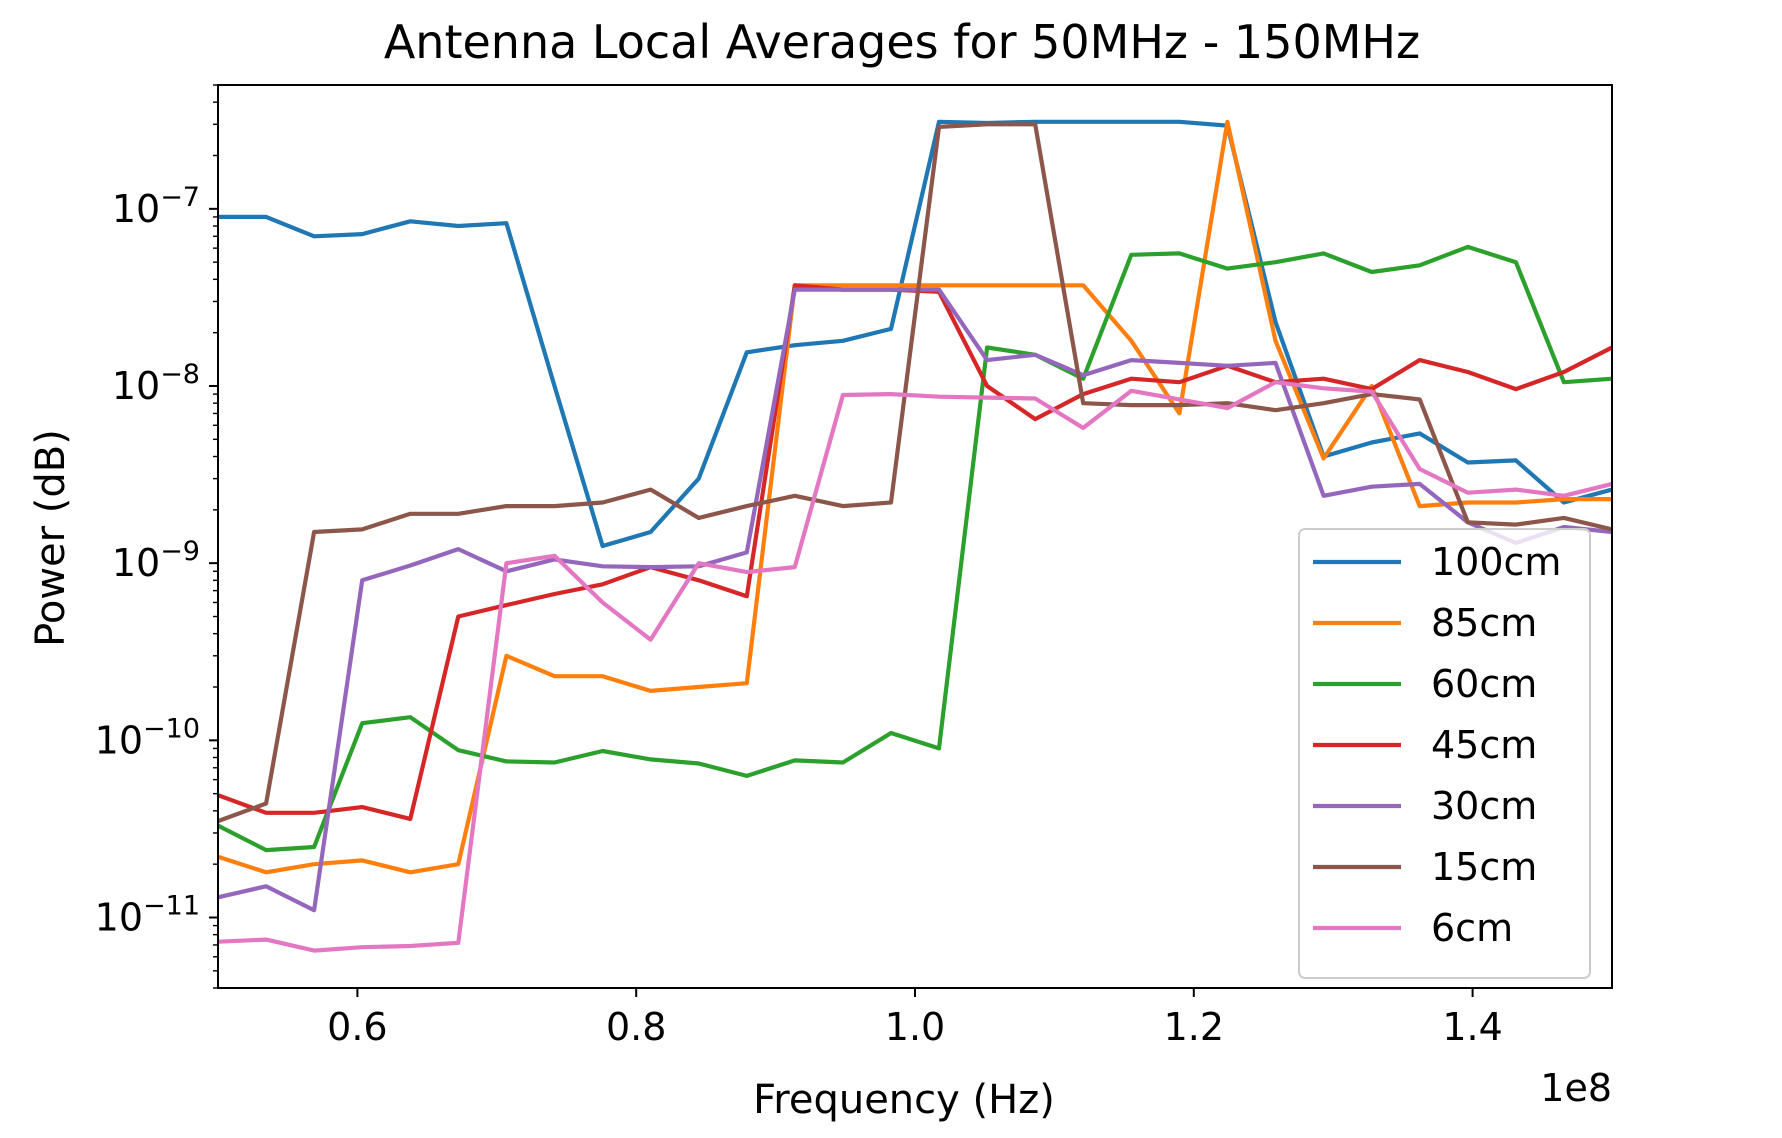 The height and width of the screenshot is (1138, 1782). Describe the element at coordinates (1194, 1027) in the screenshot. I see `x-tick-label: 1.2` at that location.